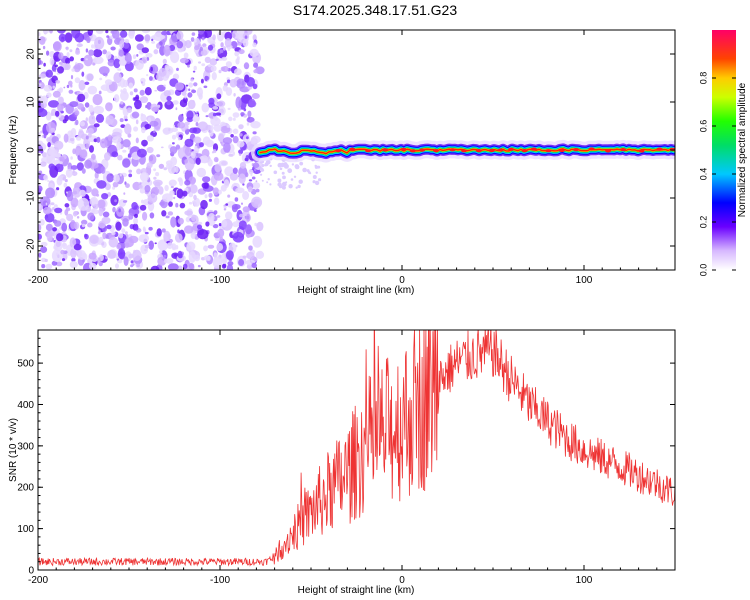  I want to click on colorbar-tick-label: 0.8, so click(703, 78).